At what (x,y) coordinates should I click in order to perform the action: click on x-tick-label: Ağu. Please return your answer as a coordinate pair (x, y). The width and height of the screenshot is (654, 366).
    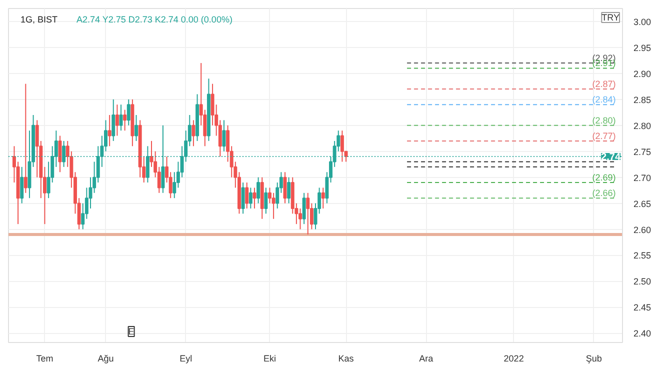
    Looking at the image, I should click on (106, 359).